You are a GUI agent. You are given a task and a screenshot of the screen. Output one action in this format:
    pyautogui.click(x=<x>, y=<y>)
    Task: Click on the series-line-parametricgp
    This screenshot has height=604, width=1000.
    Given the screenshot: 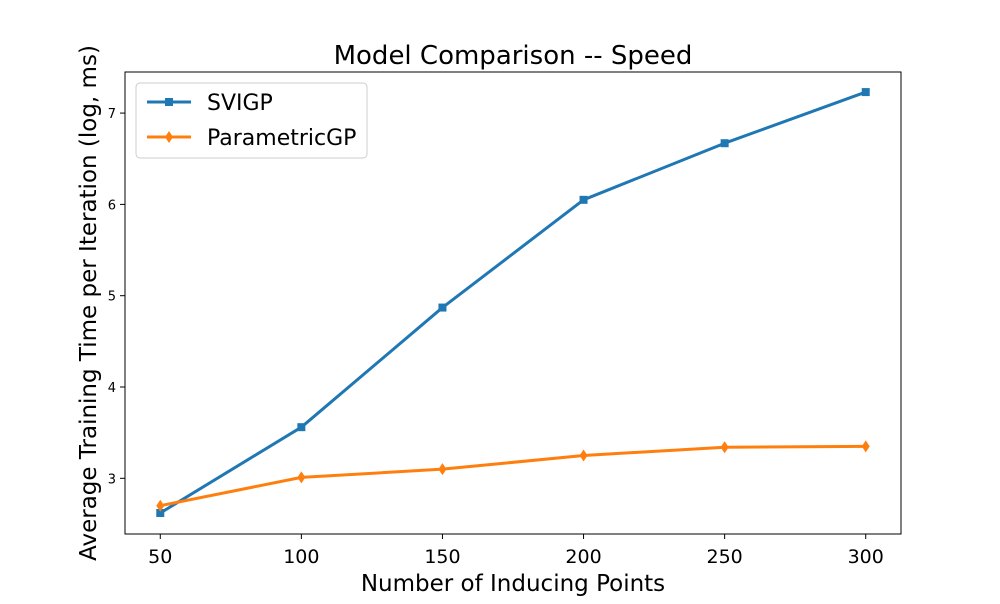 What is the action you would take?
    pyautogui.click(x=513, y=476)
    